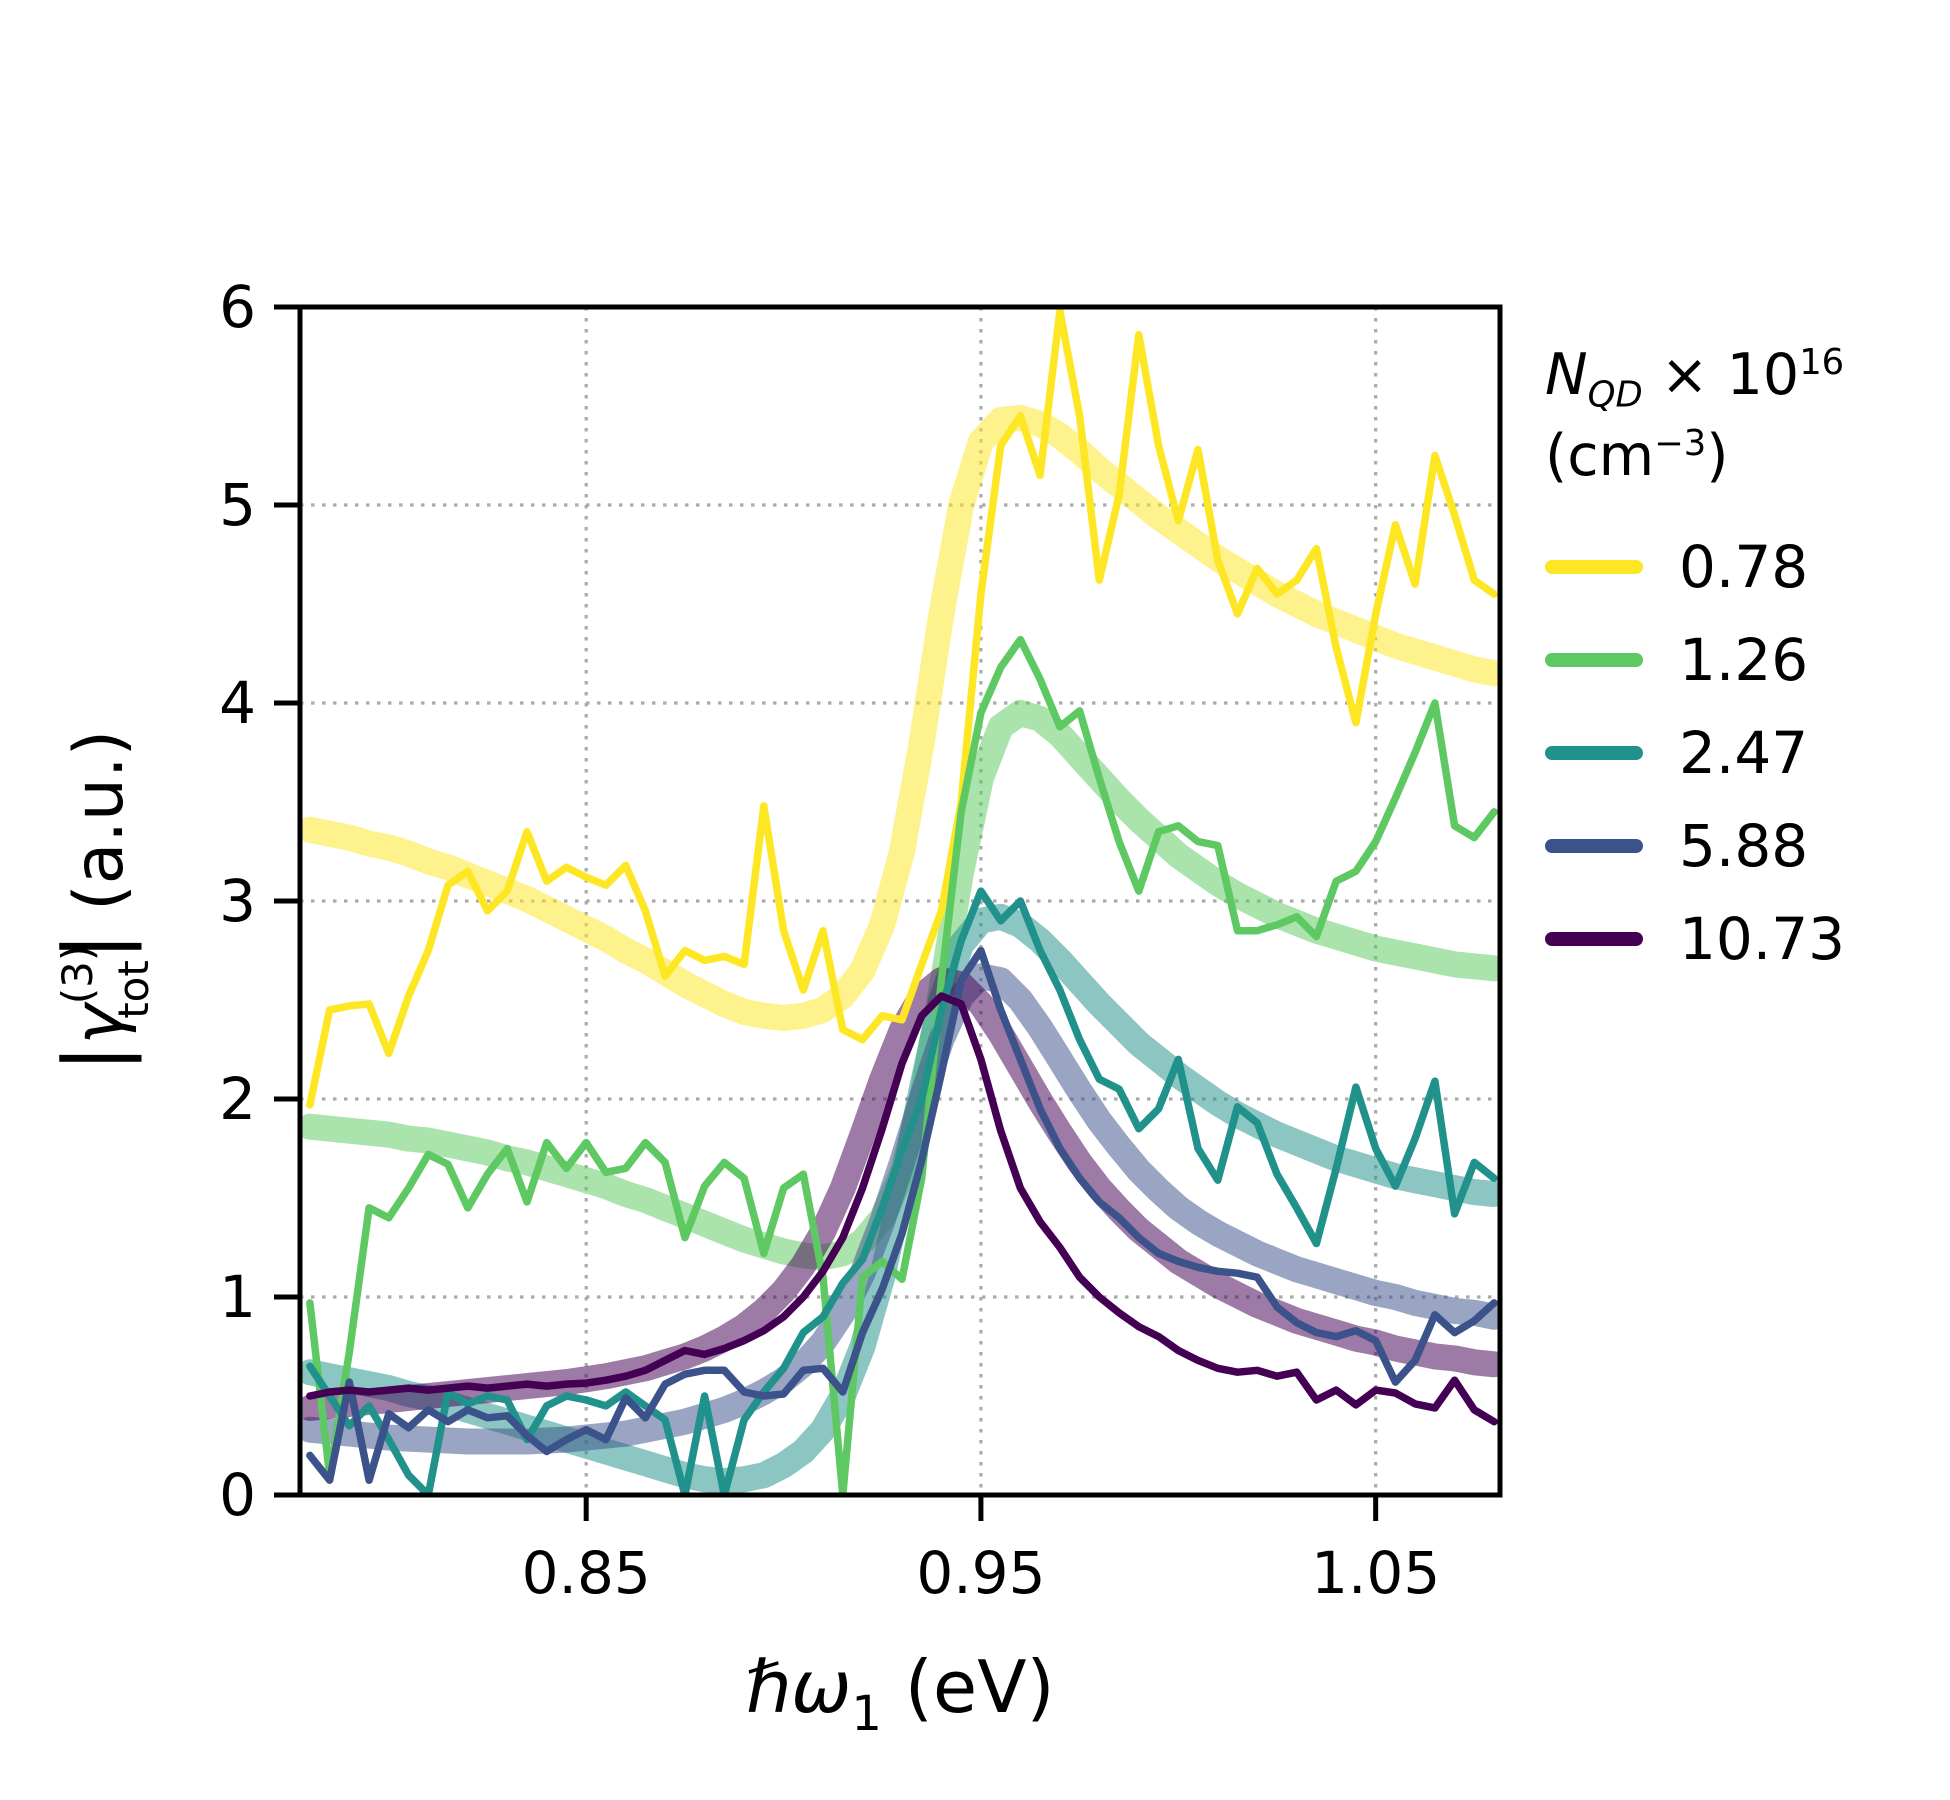 Image resolution: width=1950 pixels, height=1800 pixels. What do you see at coordinates (866, 1714) in the screenshot?
I see `x-label-sub: 1` at bounding box center [866, 1714].